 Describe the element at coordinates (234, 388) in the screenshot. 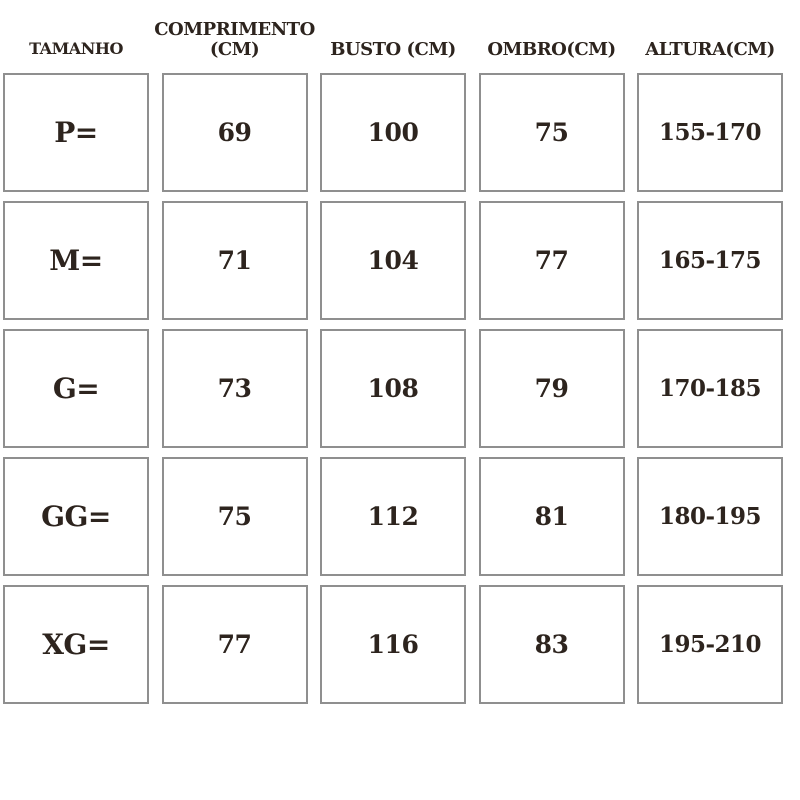

I see `measurement-cell: 73` at that location.